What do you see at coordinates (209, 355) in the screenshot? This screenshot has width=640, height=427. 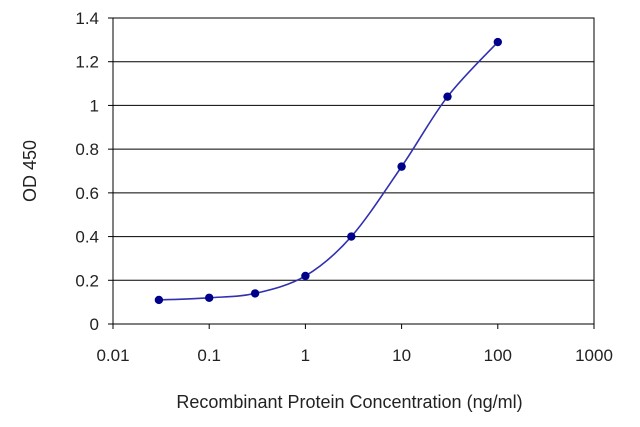 I see `x-tick-label: 0.1` at bounding box center [209, 355].